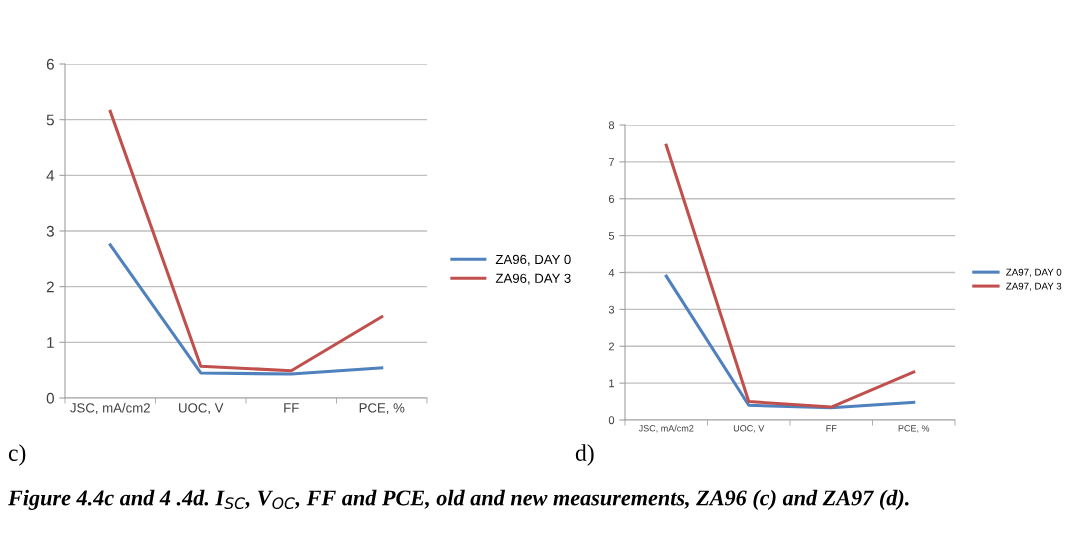  I want to click on legend-label: ZA96, DAY 0, so click(533, 260).